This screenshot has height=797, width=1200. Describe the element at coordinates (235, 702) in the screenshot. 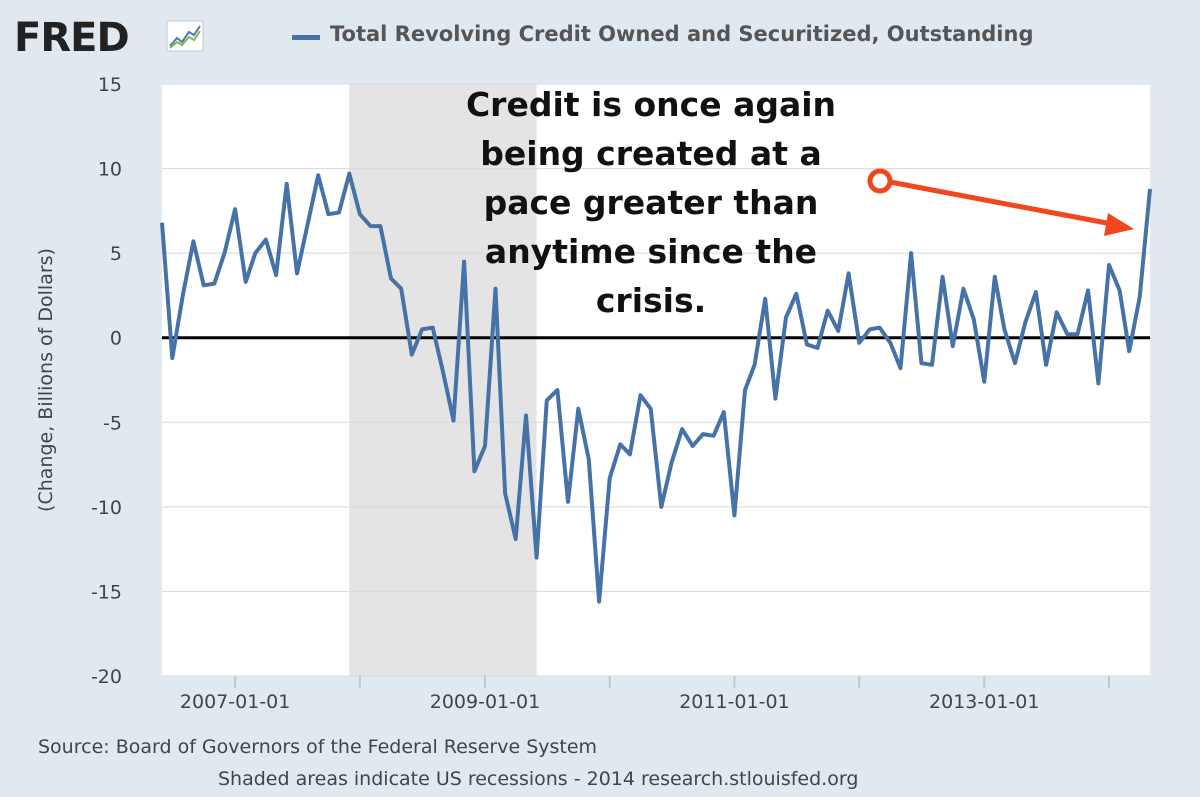

I see `x-tick-label: 2007-01-01` at that location.